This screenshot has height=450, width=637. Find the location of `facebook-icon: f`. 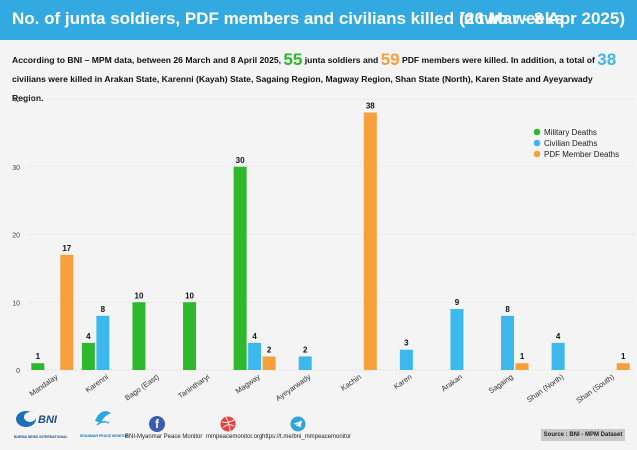

facebook-icon: f is located at coordinates (157, 424).